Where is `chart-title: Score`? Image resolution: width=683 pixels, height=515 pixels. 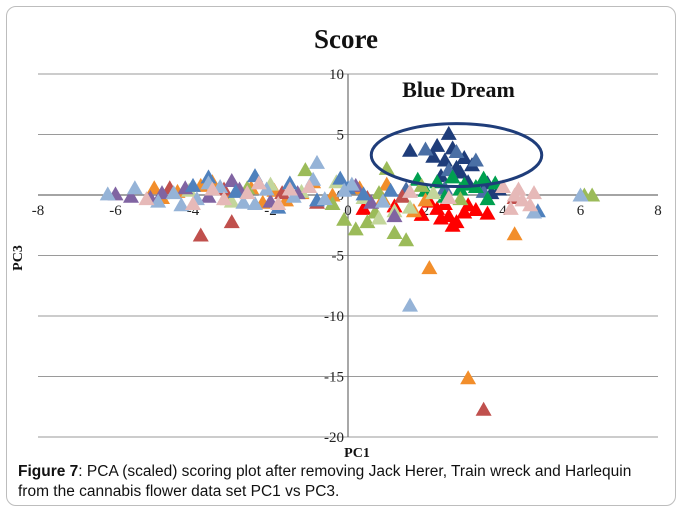
chart-title: Score is located at coordinates (346, 39).